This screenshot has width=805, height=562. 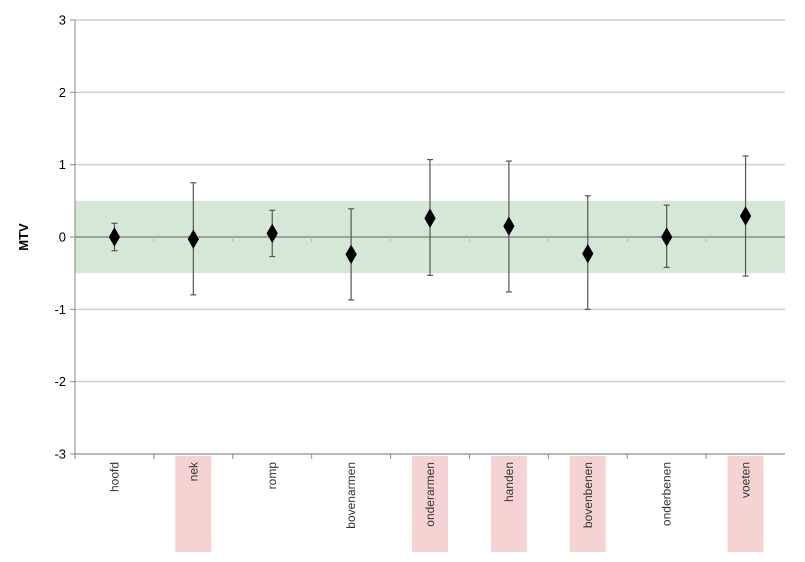 I want to click on x-tick-label: romp, so click(x=272, y=476).